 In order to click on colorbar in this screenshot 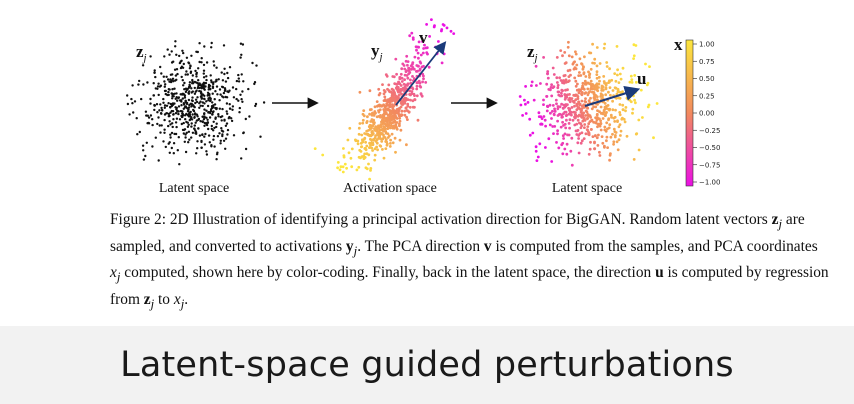, I will do `click(689, 113)`.